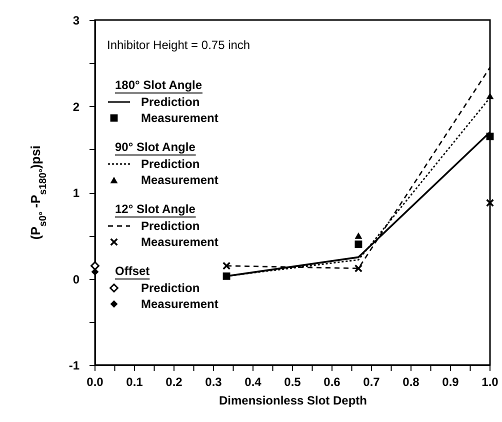 Image resolution: width=502 pixels, height=422 pixels. What do you see at coordinates (371, 382) in the screenshot?
I see `x-tick-label: 0.7` at bounding box center [371, 382].